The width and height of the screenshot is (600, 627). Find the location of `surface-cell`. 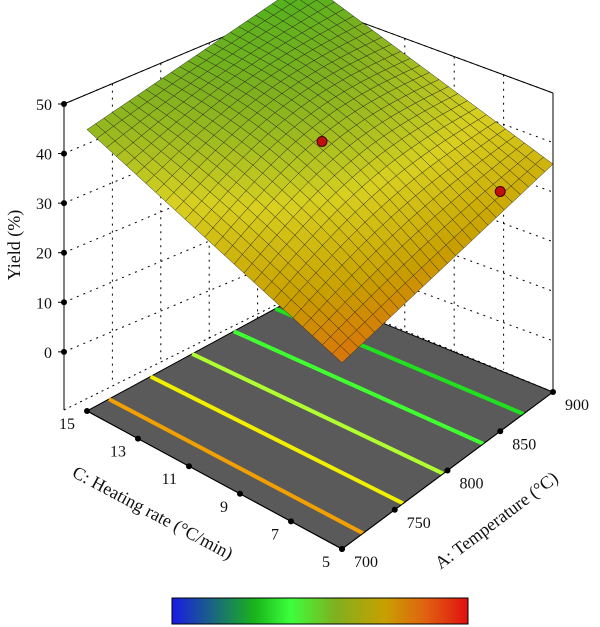

surface-cell is located at coordinates (341, 354).